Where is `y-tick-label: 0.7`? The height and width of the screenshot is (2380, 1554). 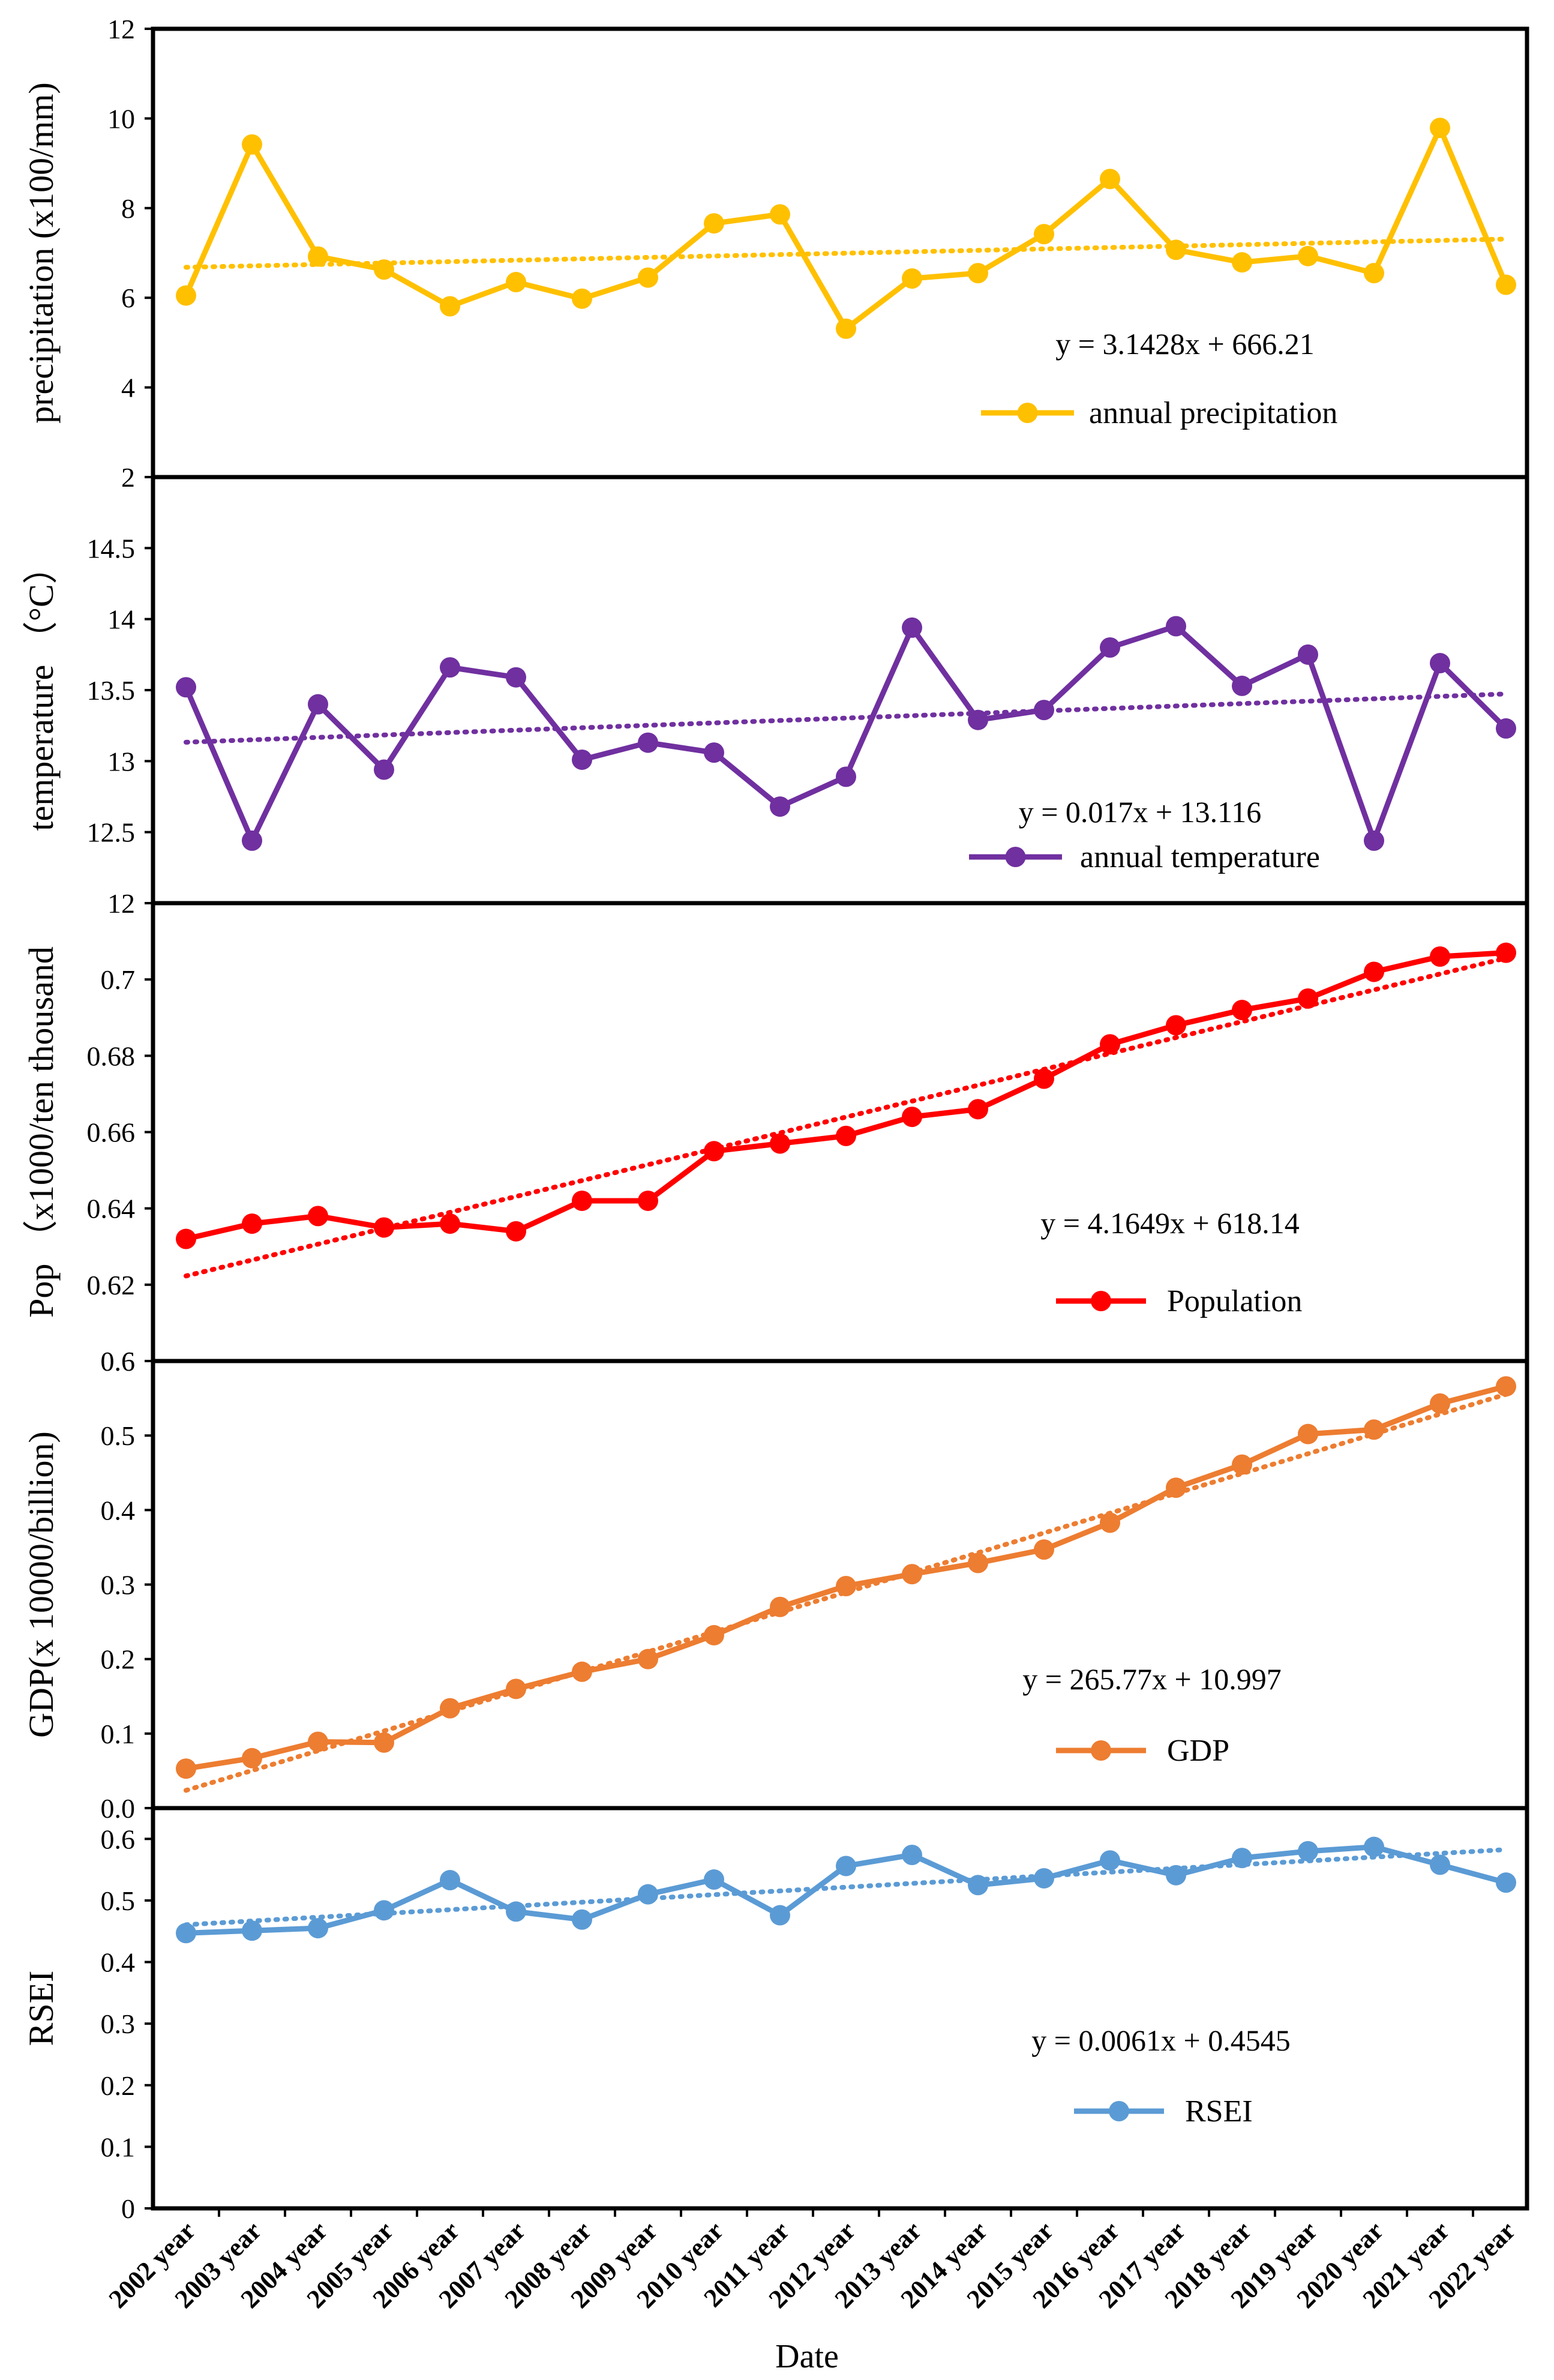
y-tick-label: 0.7 is located at coordinates (118, 979).